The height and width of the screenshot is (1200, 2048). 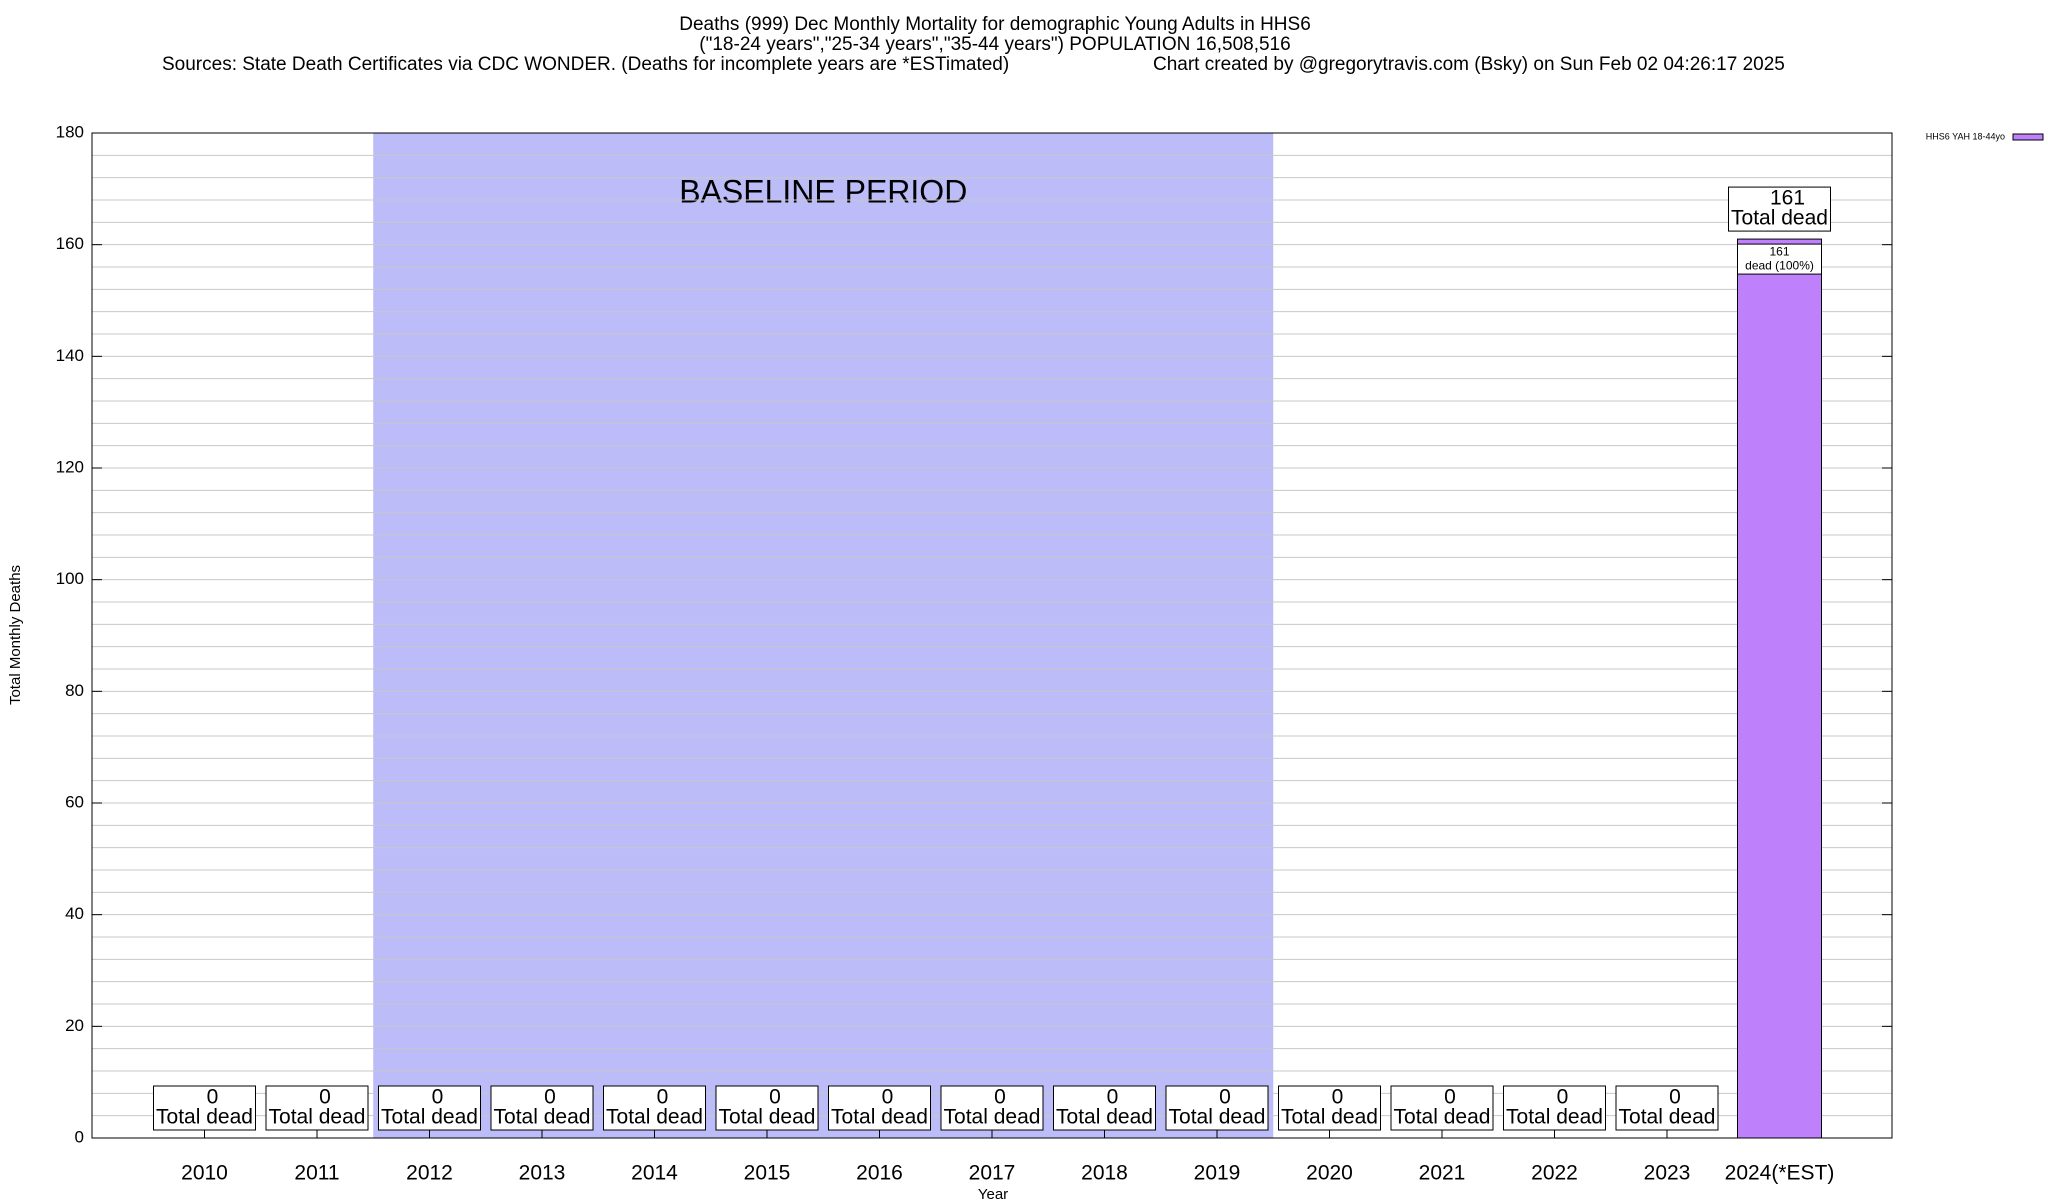 What do you see at coordinates (1787, 198) in the screenshot?
I see `value-label: 161` at bounding box center [1787, 198].